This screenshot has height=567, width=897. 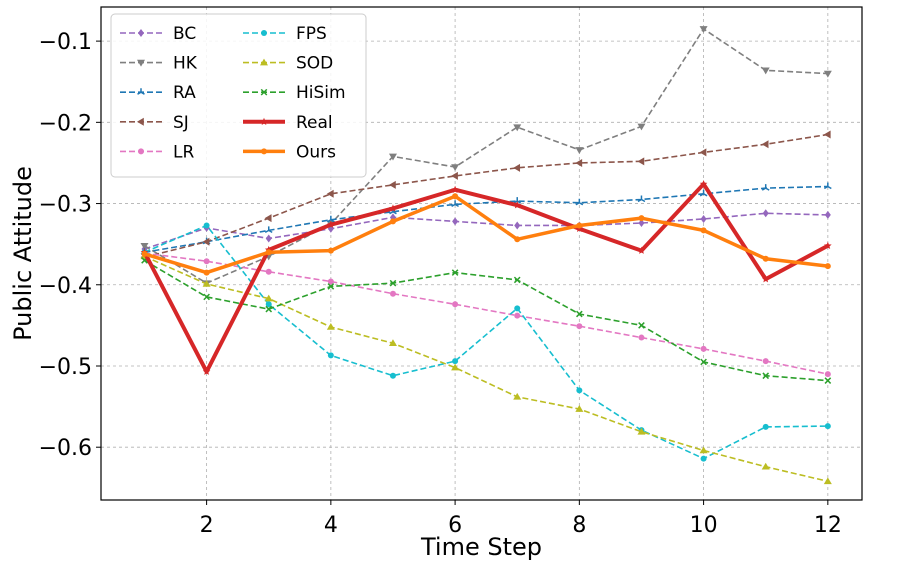 I want to click on legend-item-fps: FPS, so click(x=285, y=34).